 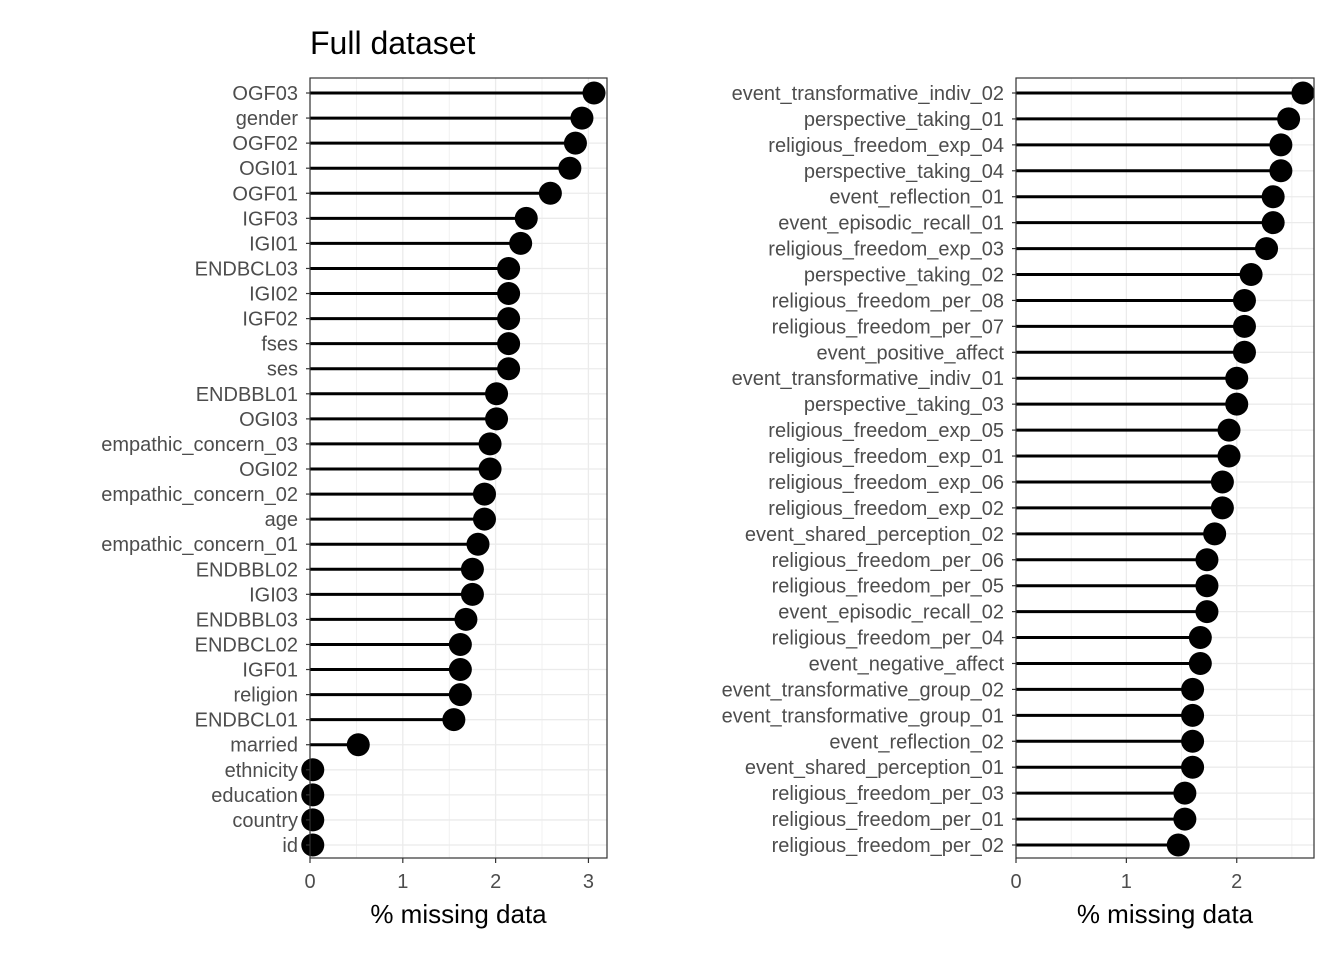 I want to click on category-label: religious_freedom_per_05, so click(x=888, y=587).